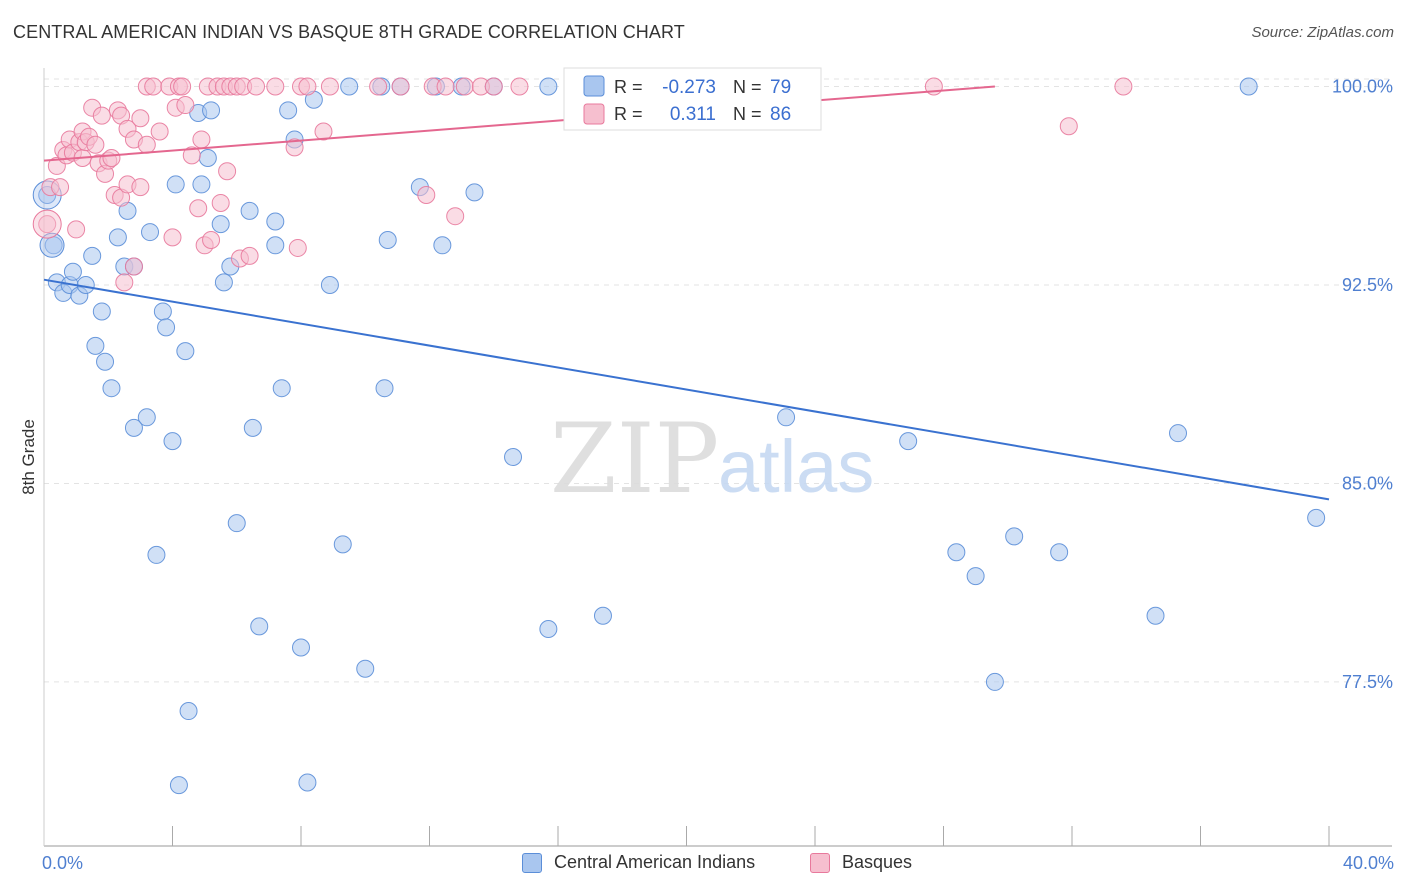  I want to click on legend-item-central-american-indians: Central American Indians, so click(638, 862).